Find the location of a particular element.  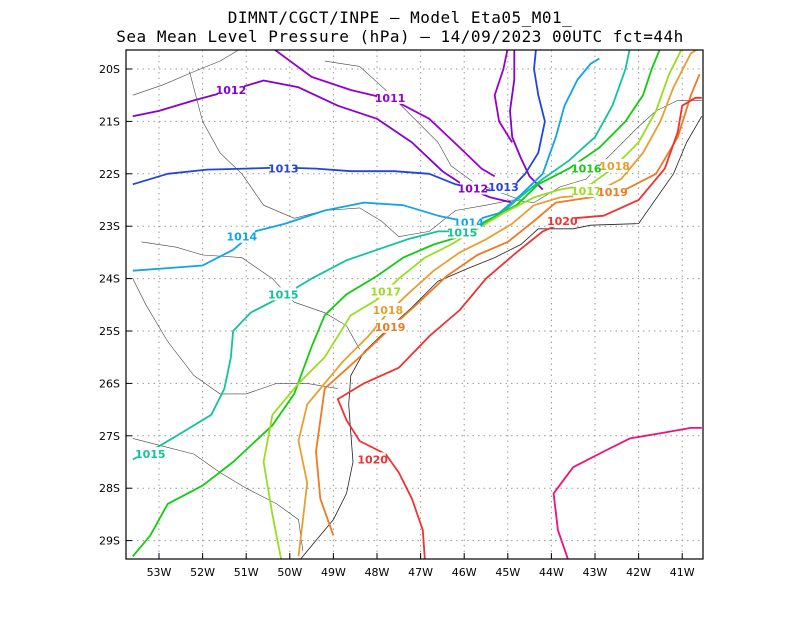

lon-tick-label: 48W is located at coordinates (377, 572).